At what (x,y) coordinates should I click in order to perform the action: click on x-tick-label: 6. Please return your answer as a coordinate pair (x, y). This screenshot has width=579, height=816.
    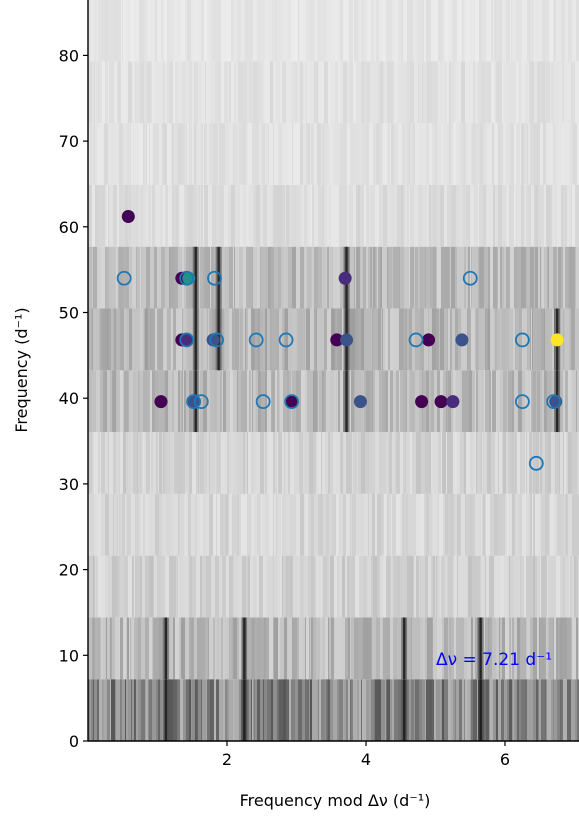
    Looking at the image, I should click on (505, 759).